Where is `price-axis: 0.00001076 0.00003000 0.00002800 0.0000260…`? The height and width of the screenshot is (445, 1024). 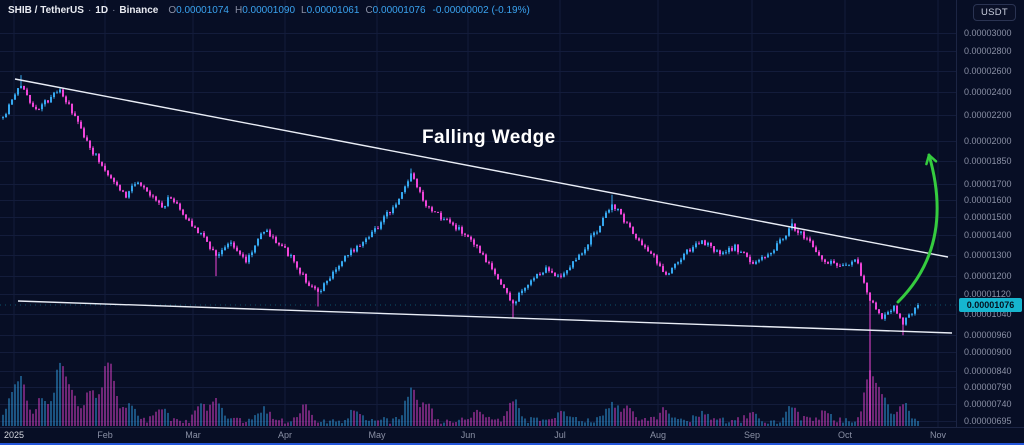 price-axis: 0.00001076 0.00003000 0.00002800 0.0000260… is located at coordinates (990, 213).